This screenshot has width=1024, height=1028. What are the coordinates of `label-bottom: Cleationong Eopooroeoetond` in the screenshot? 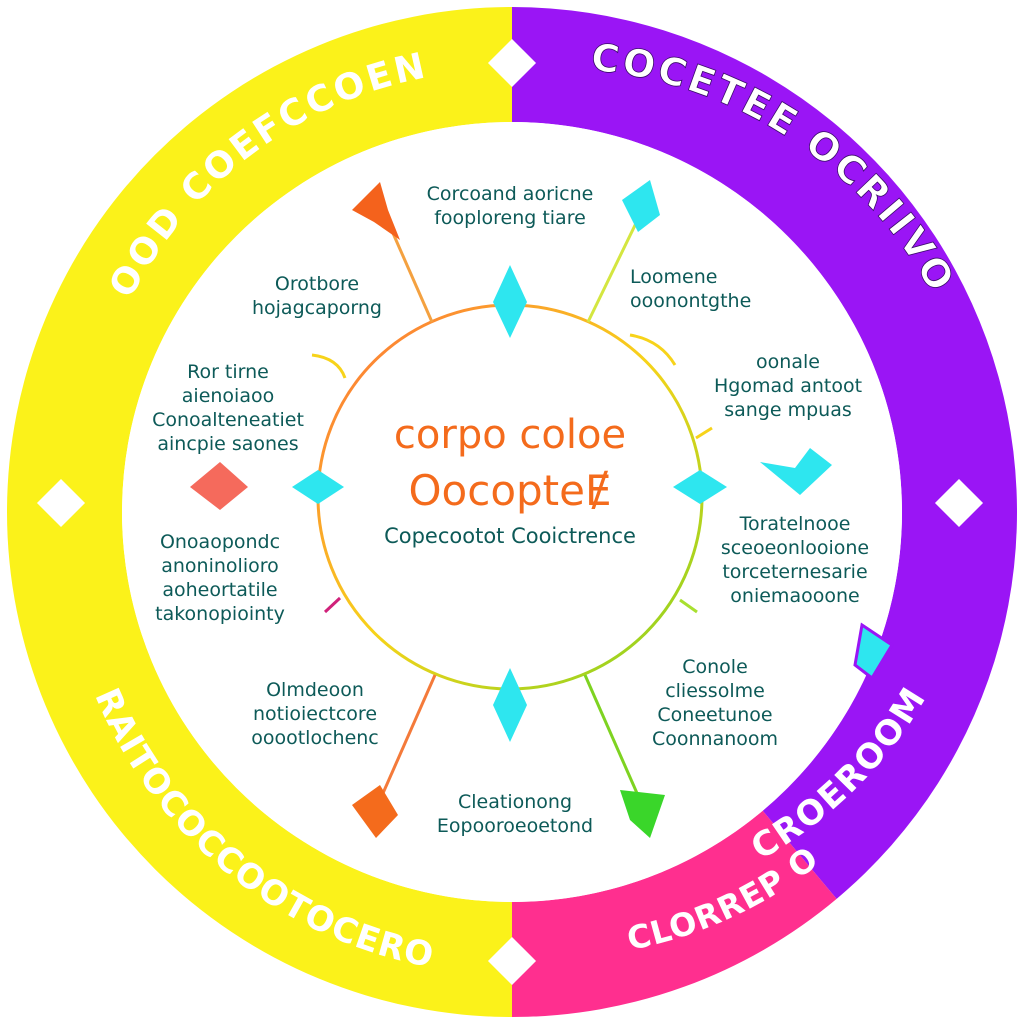 It's located at (515, 814).